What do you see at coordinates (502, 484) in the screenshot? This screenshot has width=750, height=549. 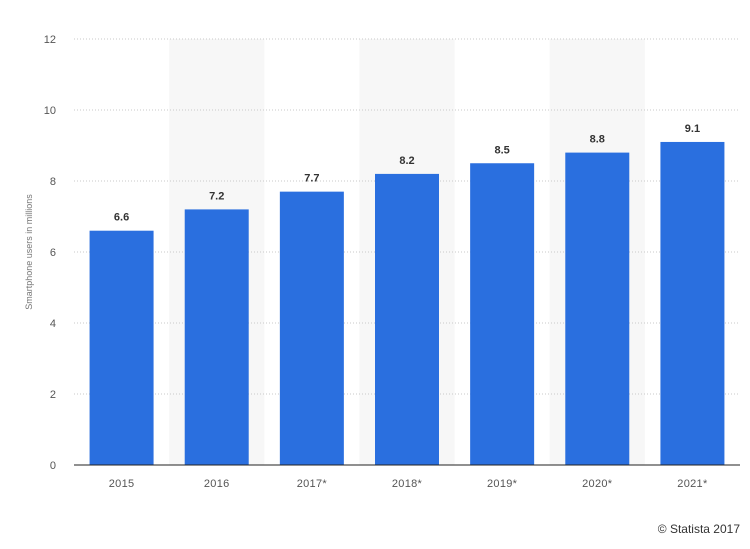 I see `x-tick-label: 2019*` at bounding box center [502, 484].